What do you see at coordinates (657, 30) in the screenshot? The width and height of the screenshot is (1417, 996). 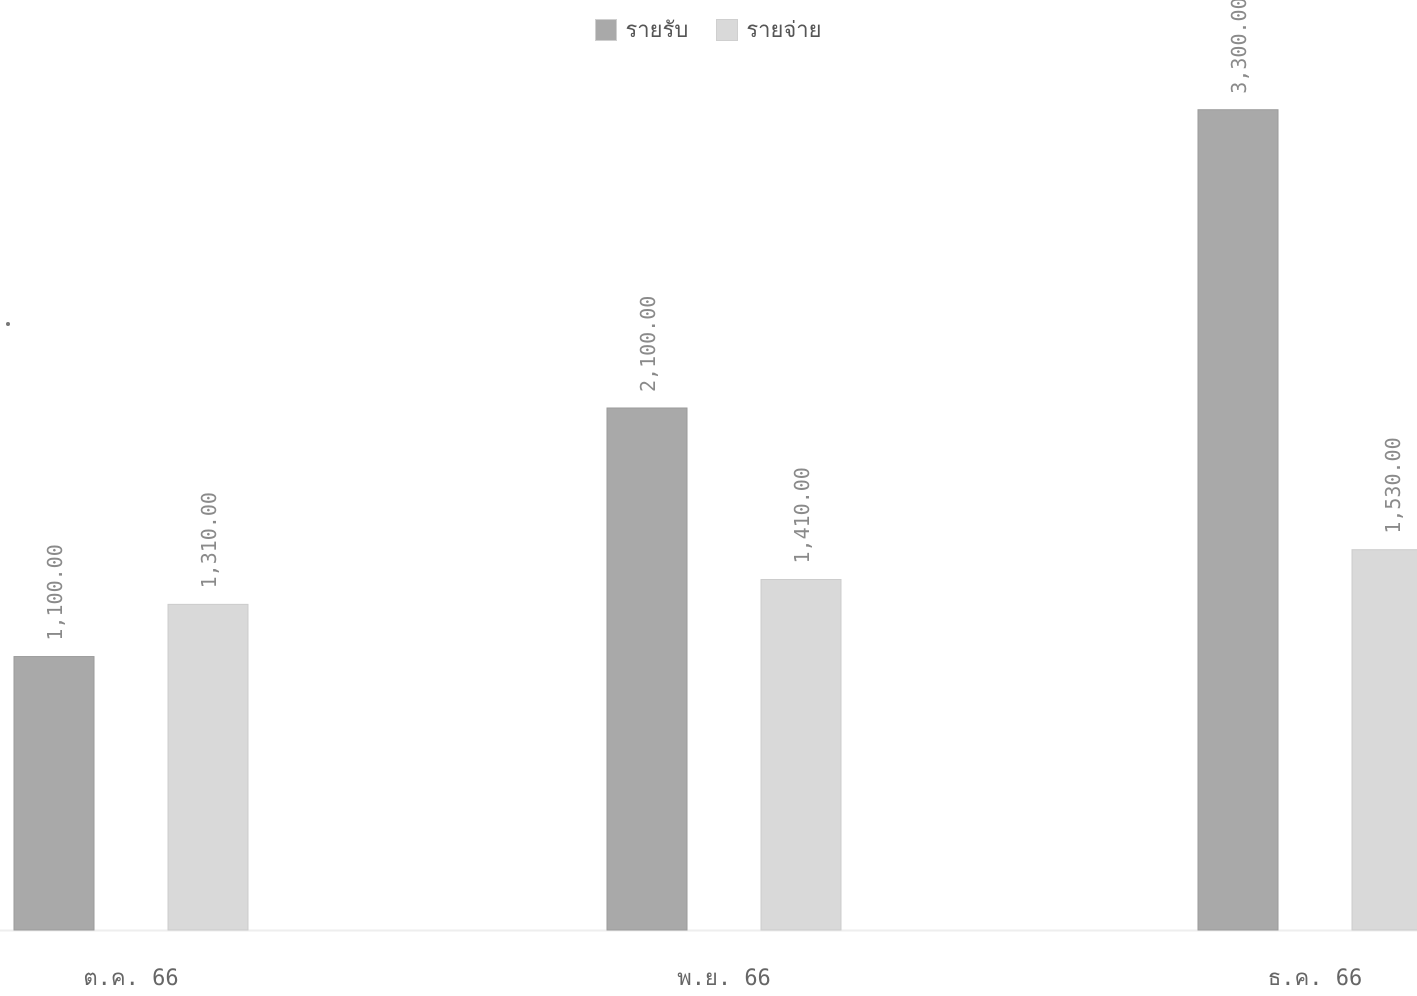 I see `legend-label-income: รายรับ` at bounding box center [657, 30].